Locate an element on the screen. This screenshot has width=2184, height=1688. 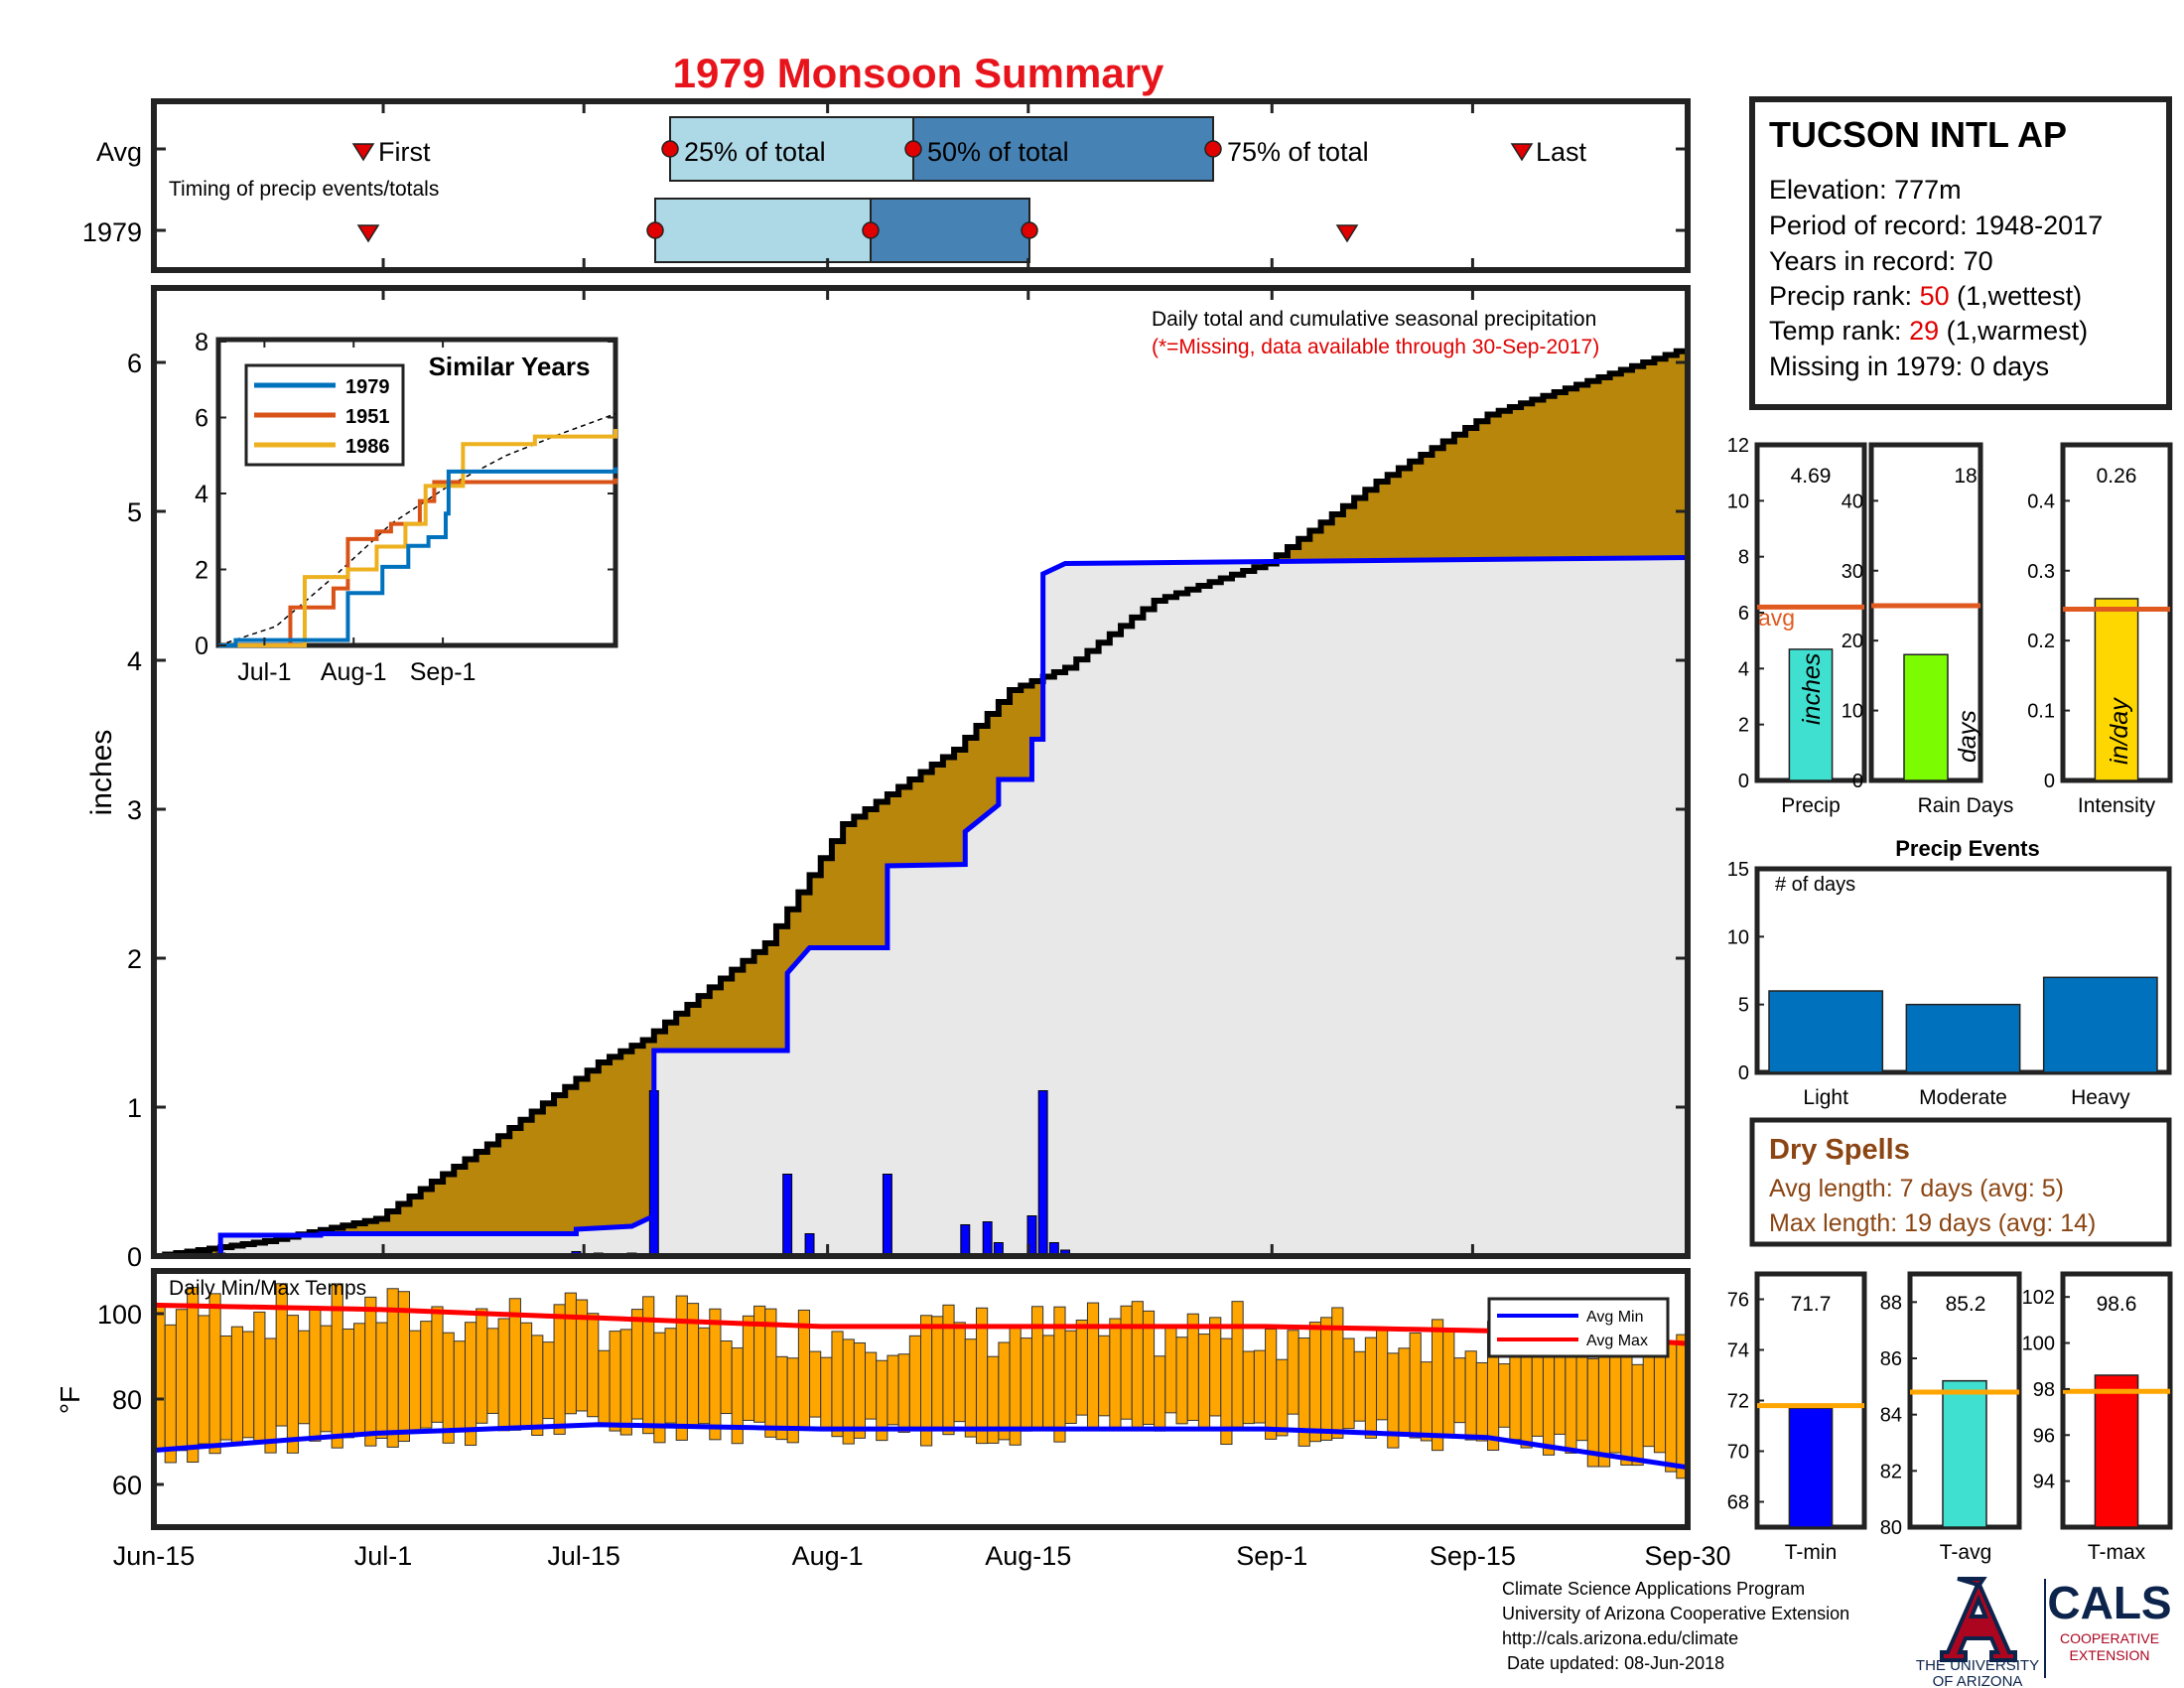
mp-precip-yticks-label-5: 10 is located at coordinates (1738, 501).